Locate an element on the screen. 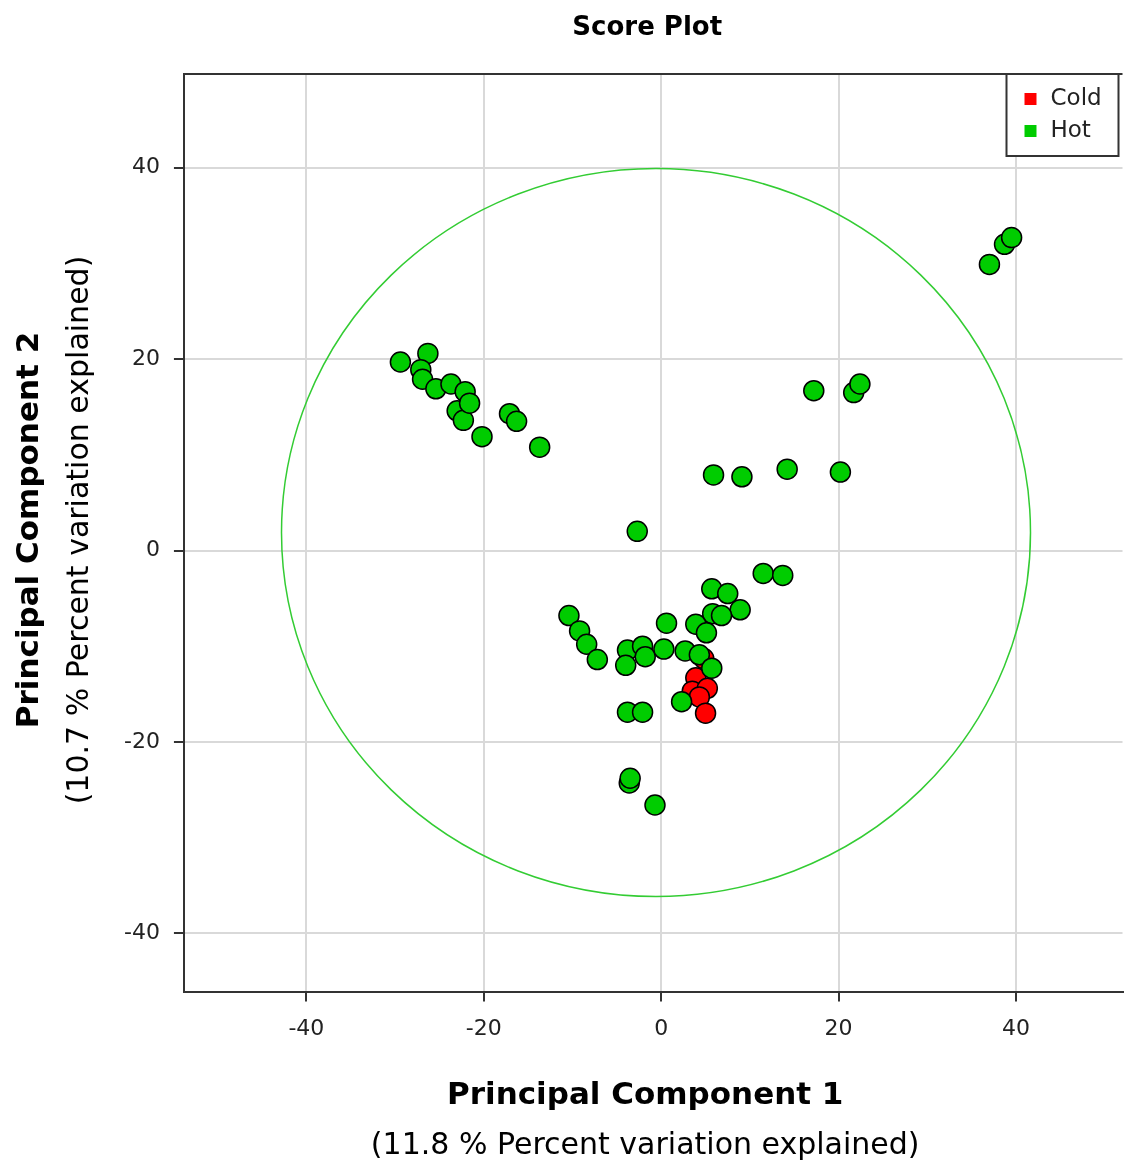  x-tick-label: 40 is located at coordinates (1016, 1027).